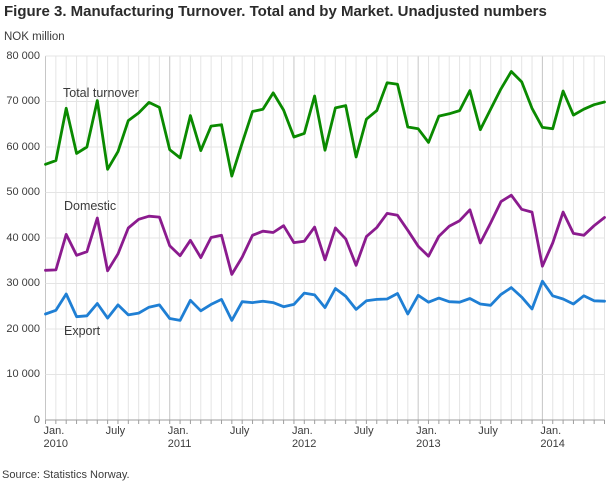 Image resolution: width=610 pixels, height=488 pixels. Describe the element at coordinates (23, 192) in the screenshot. I see `y-tick-label: 50 000` at that location.